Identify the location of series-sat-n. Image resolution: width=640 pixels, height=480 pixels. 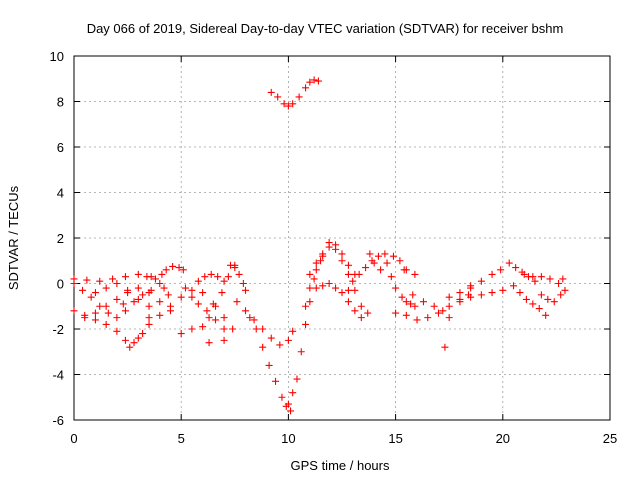
(270, 364).